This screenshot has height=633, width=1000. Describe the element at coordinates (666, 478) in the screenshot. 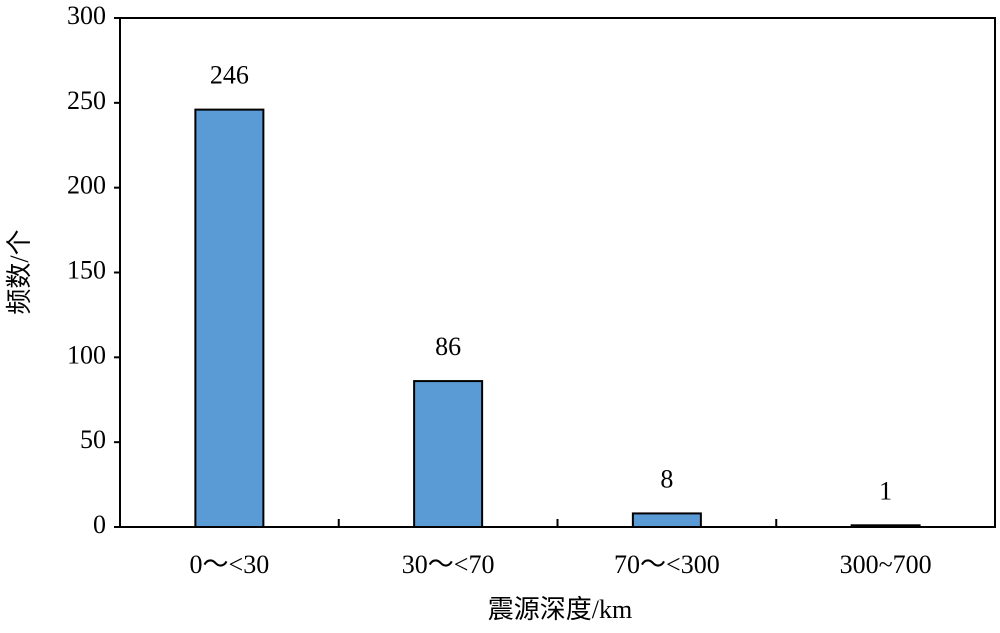

I see `data-label: 8` at that location.